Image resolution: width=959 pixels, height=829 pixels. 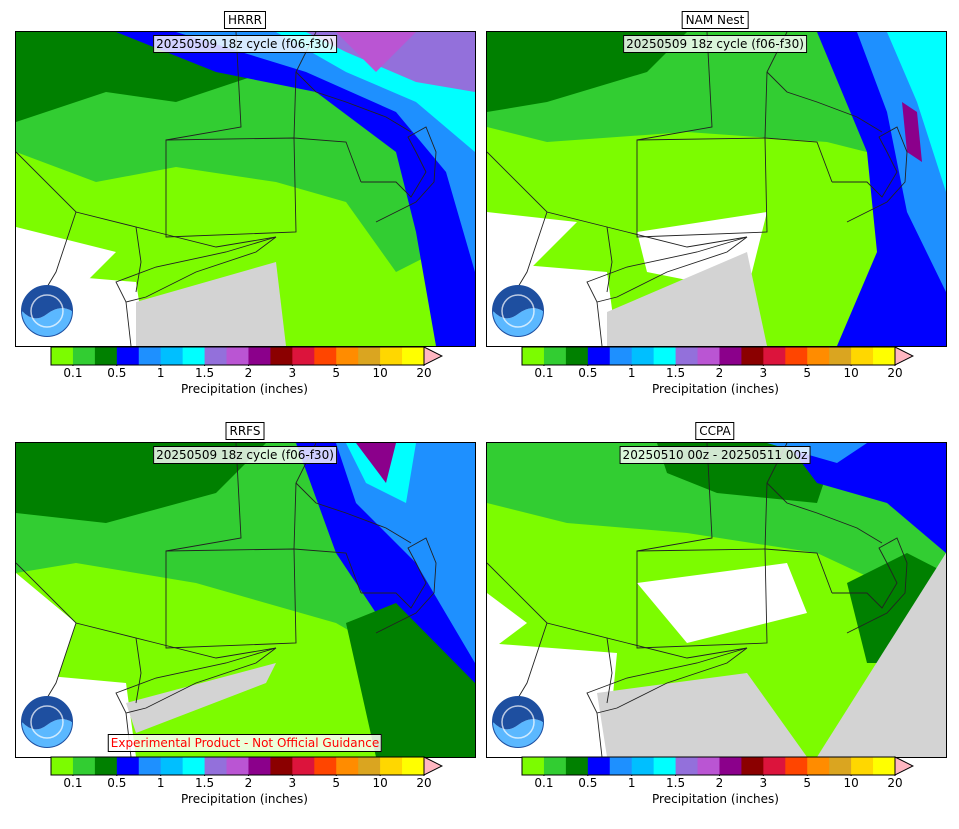 What do you see at coordinates (715, 20) in the screenshot?
I see `model-title: NAM Nest` at bounding box center [715, 20].